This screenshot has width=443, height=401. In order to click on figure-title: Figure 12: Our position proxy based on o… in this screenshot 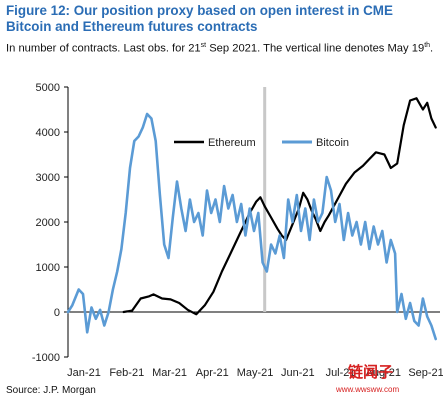, I will do `click(222, 19)`.